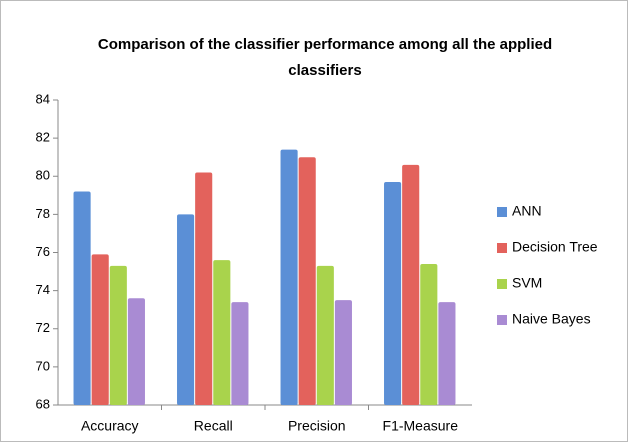 This screenshot has height=442, width=628. Describe the element at coordinates (527, 211) in the screenshot. I see `legend-label: ANN` at that location.